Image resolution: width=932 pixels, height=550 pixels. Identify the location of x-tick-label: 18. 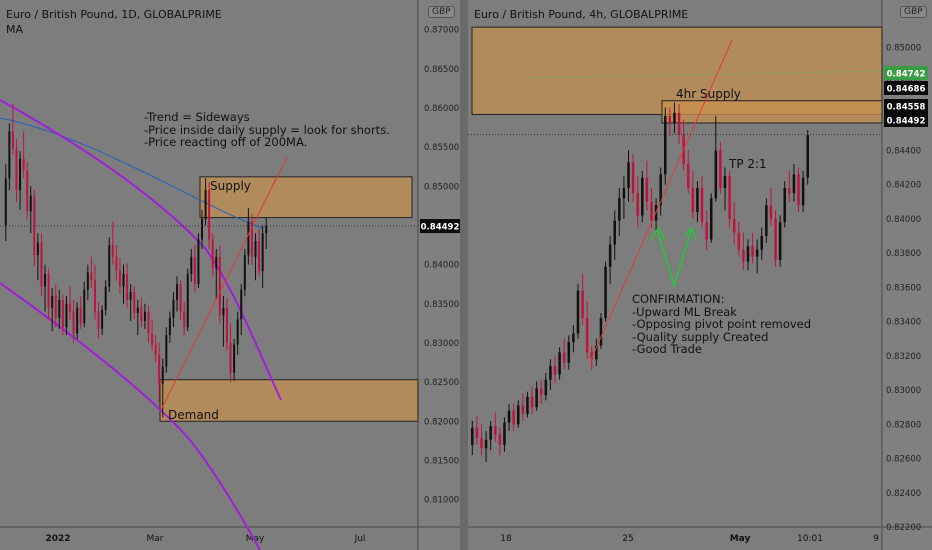
(506, 539).